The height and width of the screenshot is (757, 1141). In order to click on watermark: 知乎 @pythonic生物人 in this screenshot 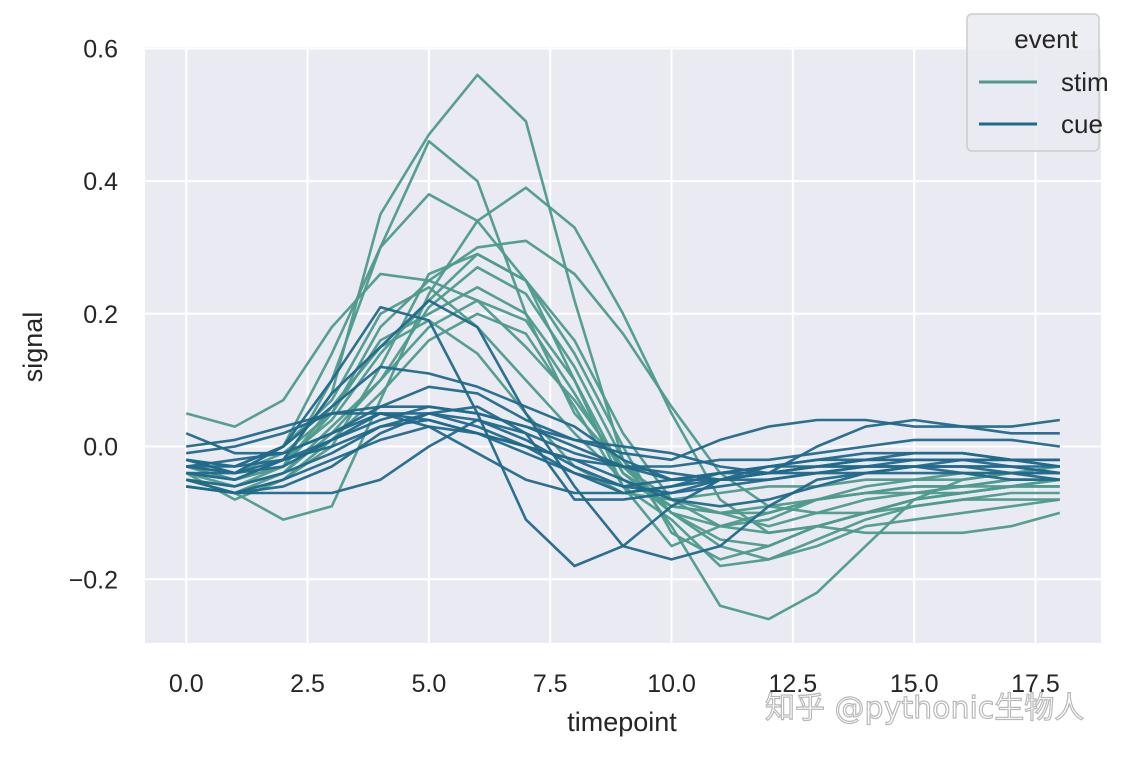, I will do `click(924, 708)`.